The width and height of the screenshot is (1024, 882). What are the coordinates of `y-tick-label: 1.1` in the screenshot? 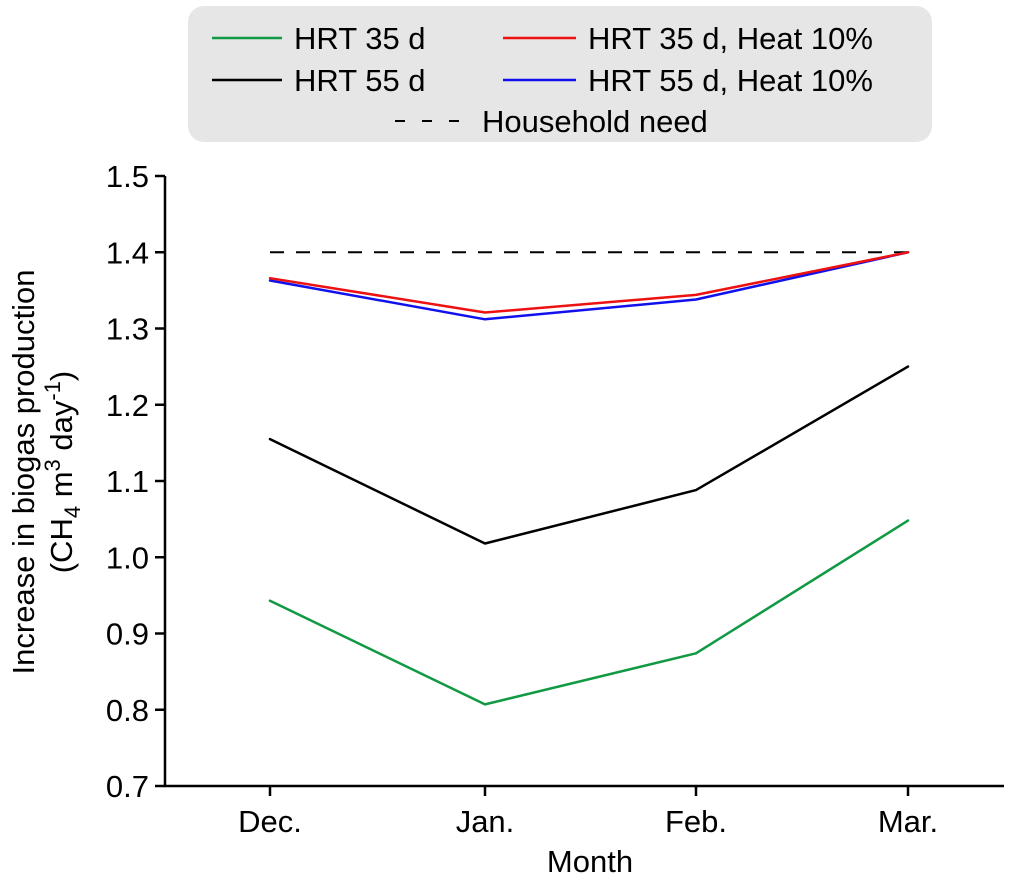 It's located at (127, 481).